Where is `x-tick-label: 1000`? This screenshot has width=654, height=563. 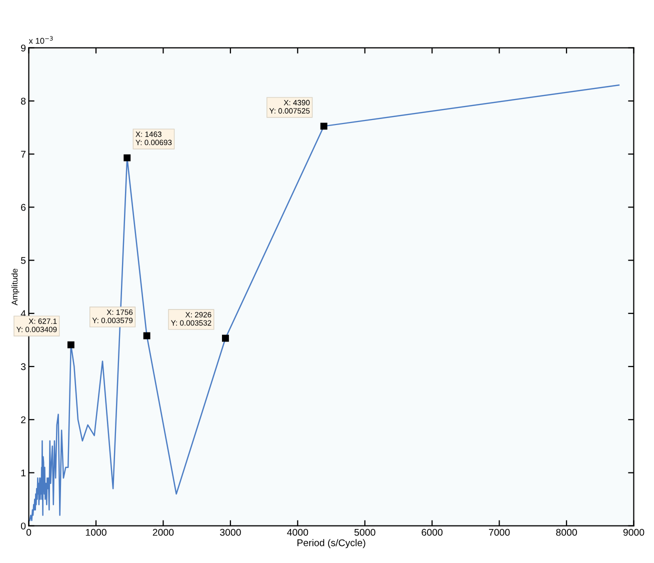 x-tick-label: 1000 is located at coordinates (96, 532).